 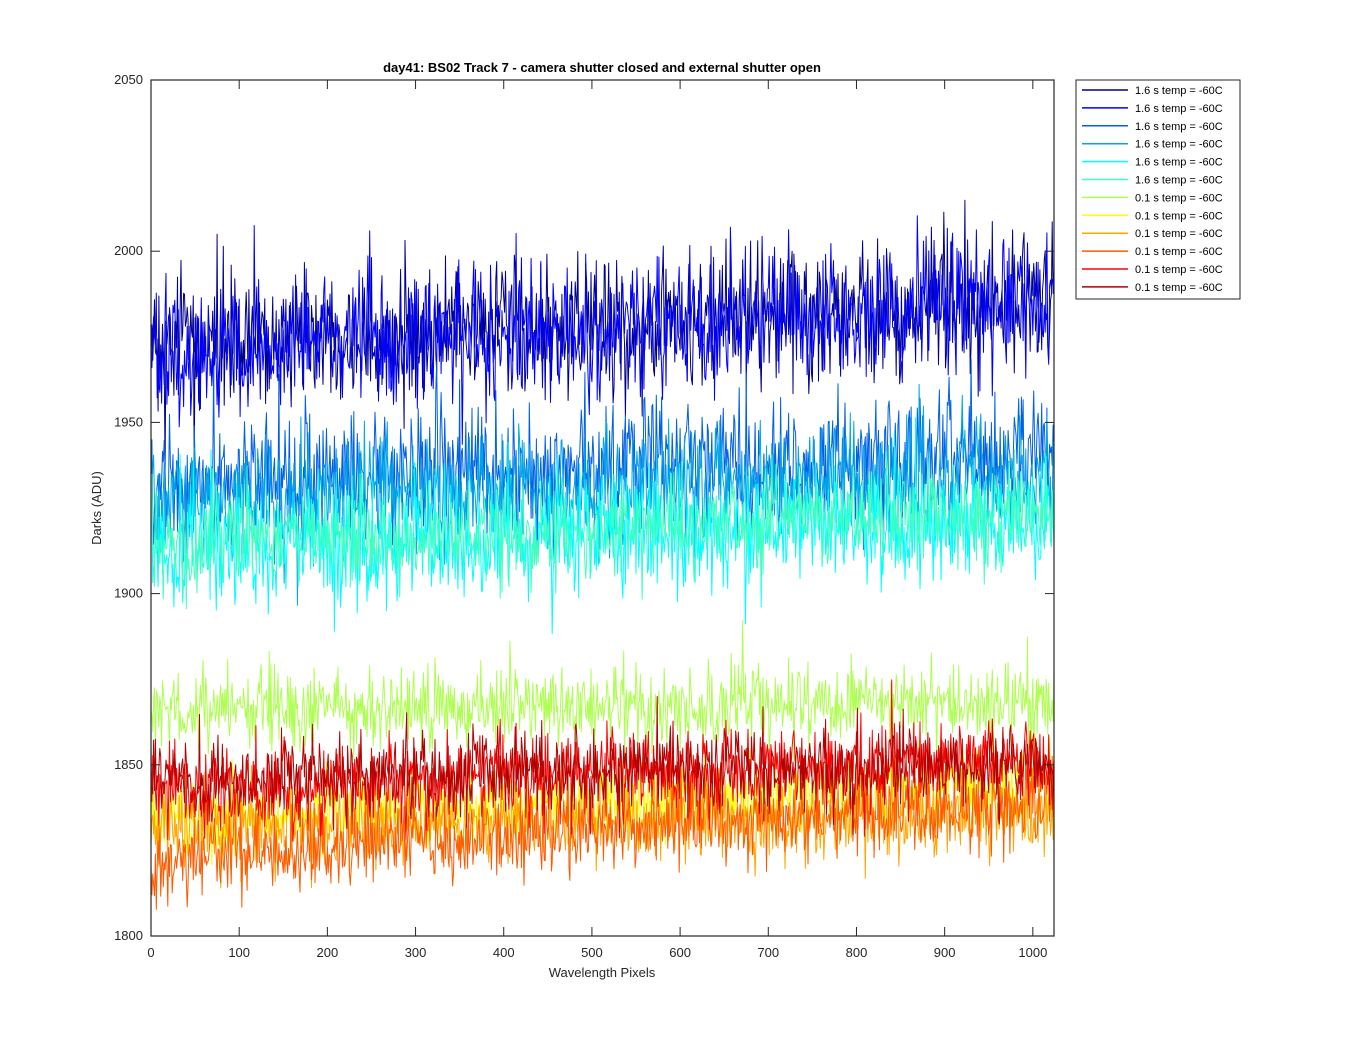 I want to click on x-tick-label: 300, so click(x=416, y=952).